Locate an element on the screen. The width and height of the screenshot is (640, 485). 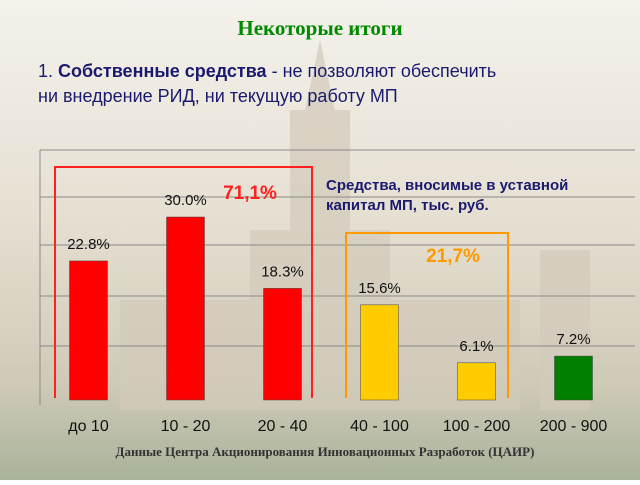
x-tick-label: 200 - 900 is located at coordinates (574, 426).